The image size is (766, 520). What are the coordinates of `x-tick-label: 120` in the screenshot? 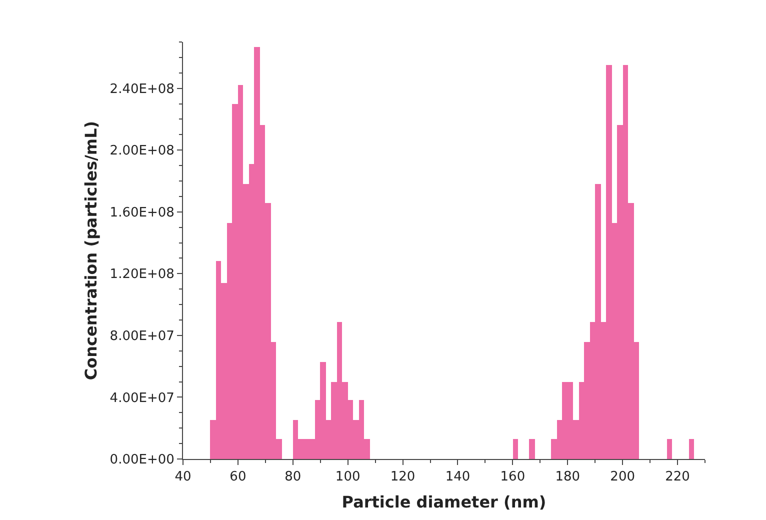 It's located at (403, 477).